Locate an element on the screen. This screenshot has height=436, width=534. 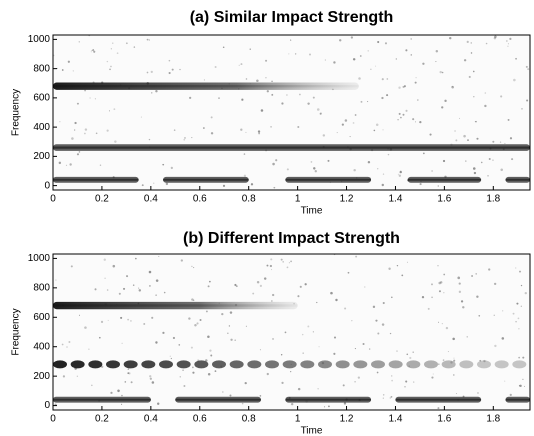
y-tick-label: 0 is located at coordinates (47, 405).